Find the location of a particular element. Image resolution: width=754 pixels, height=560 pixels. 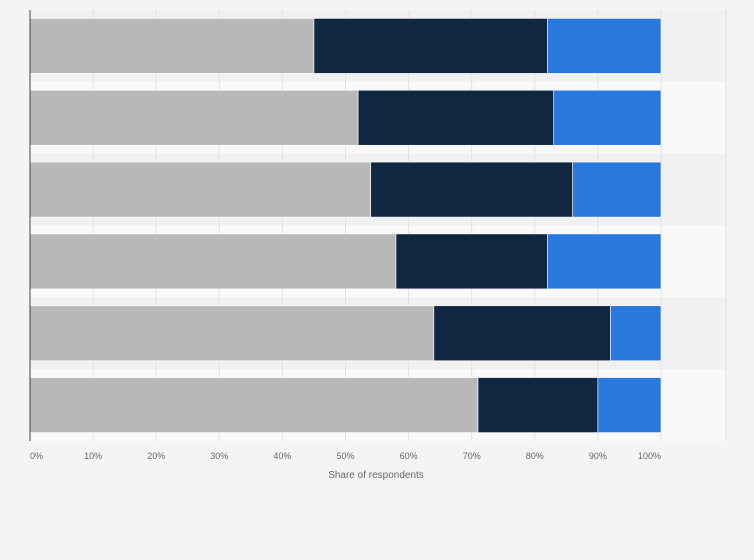

x-axis-title: Share of respondents is located at coordinates (376, 475).